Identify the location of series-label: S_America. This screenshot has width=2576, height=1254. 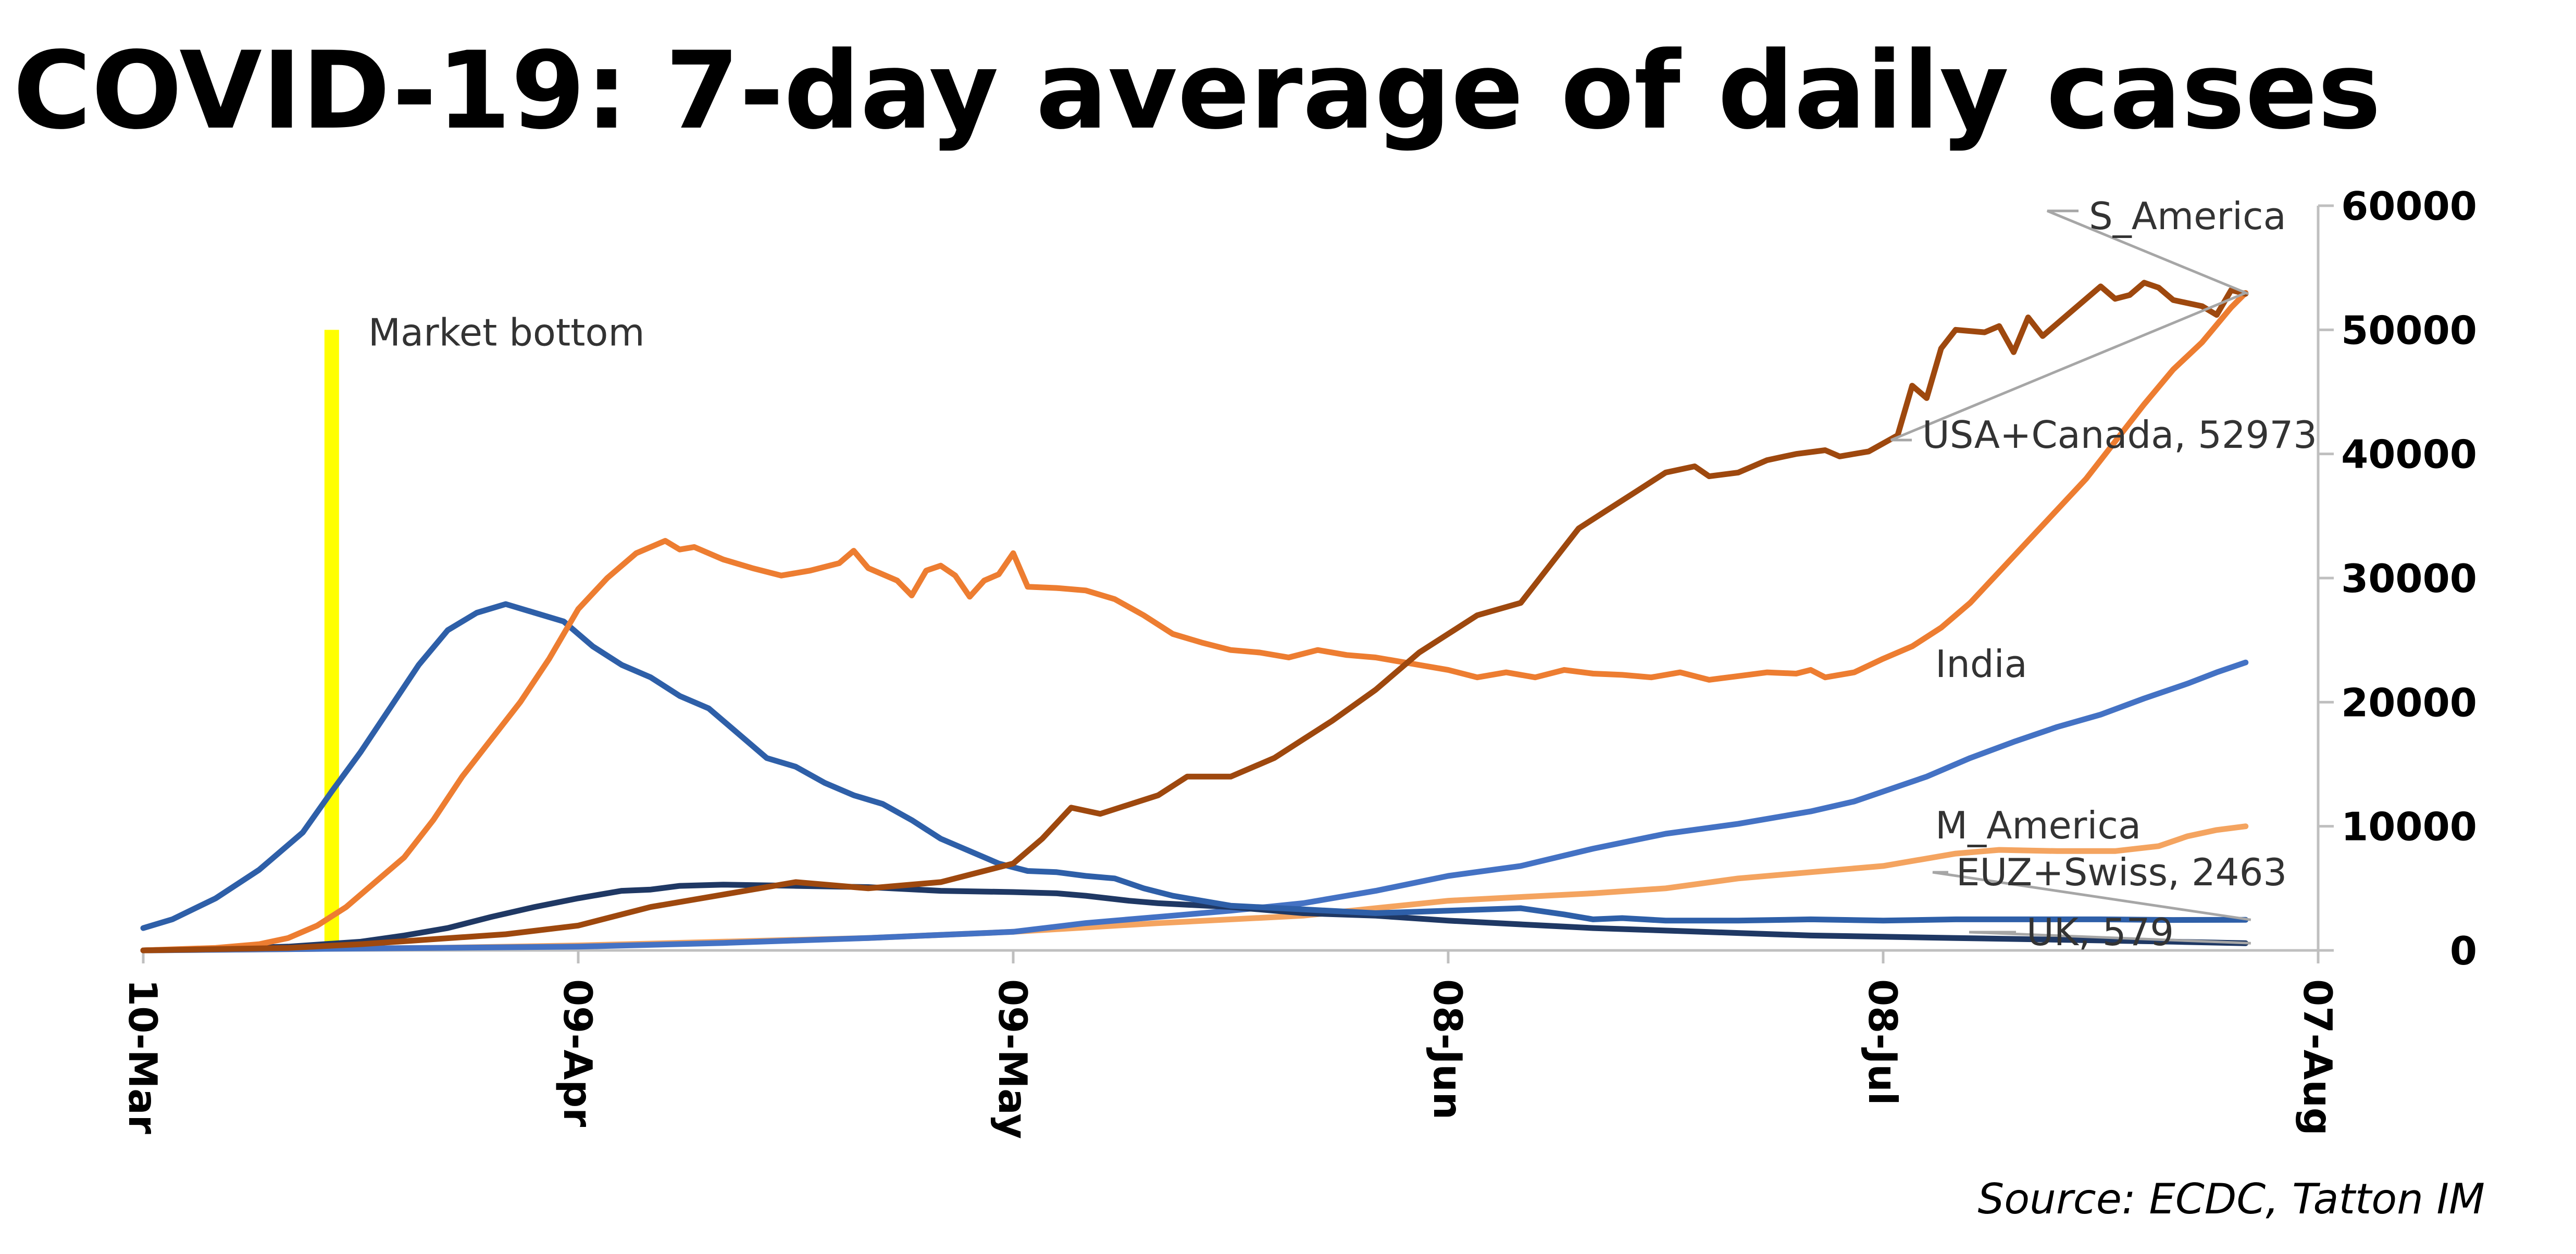
(2187, 216).